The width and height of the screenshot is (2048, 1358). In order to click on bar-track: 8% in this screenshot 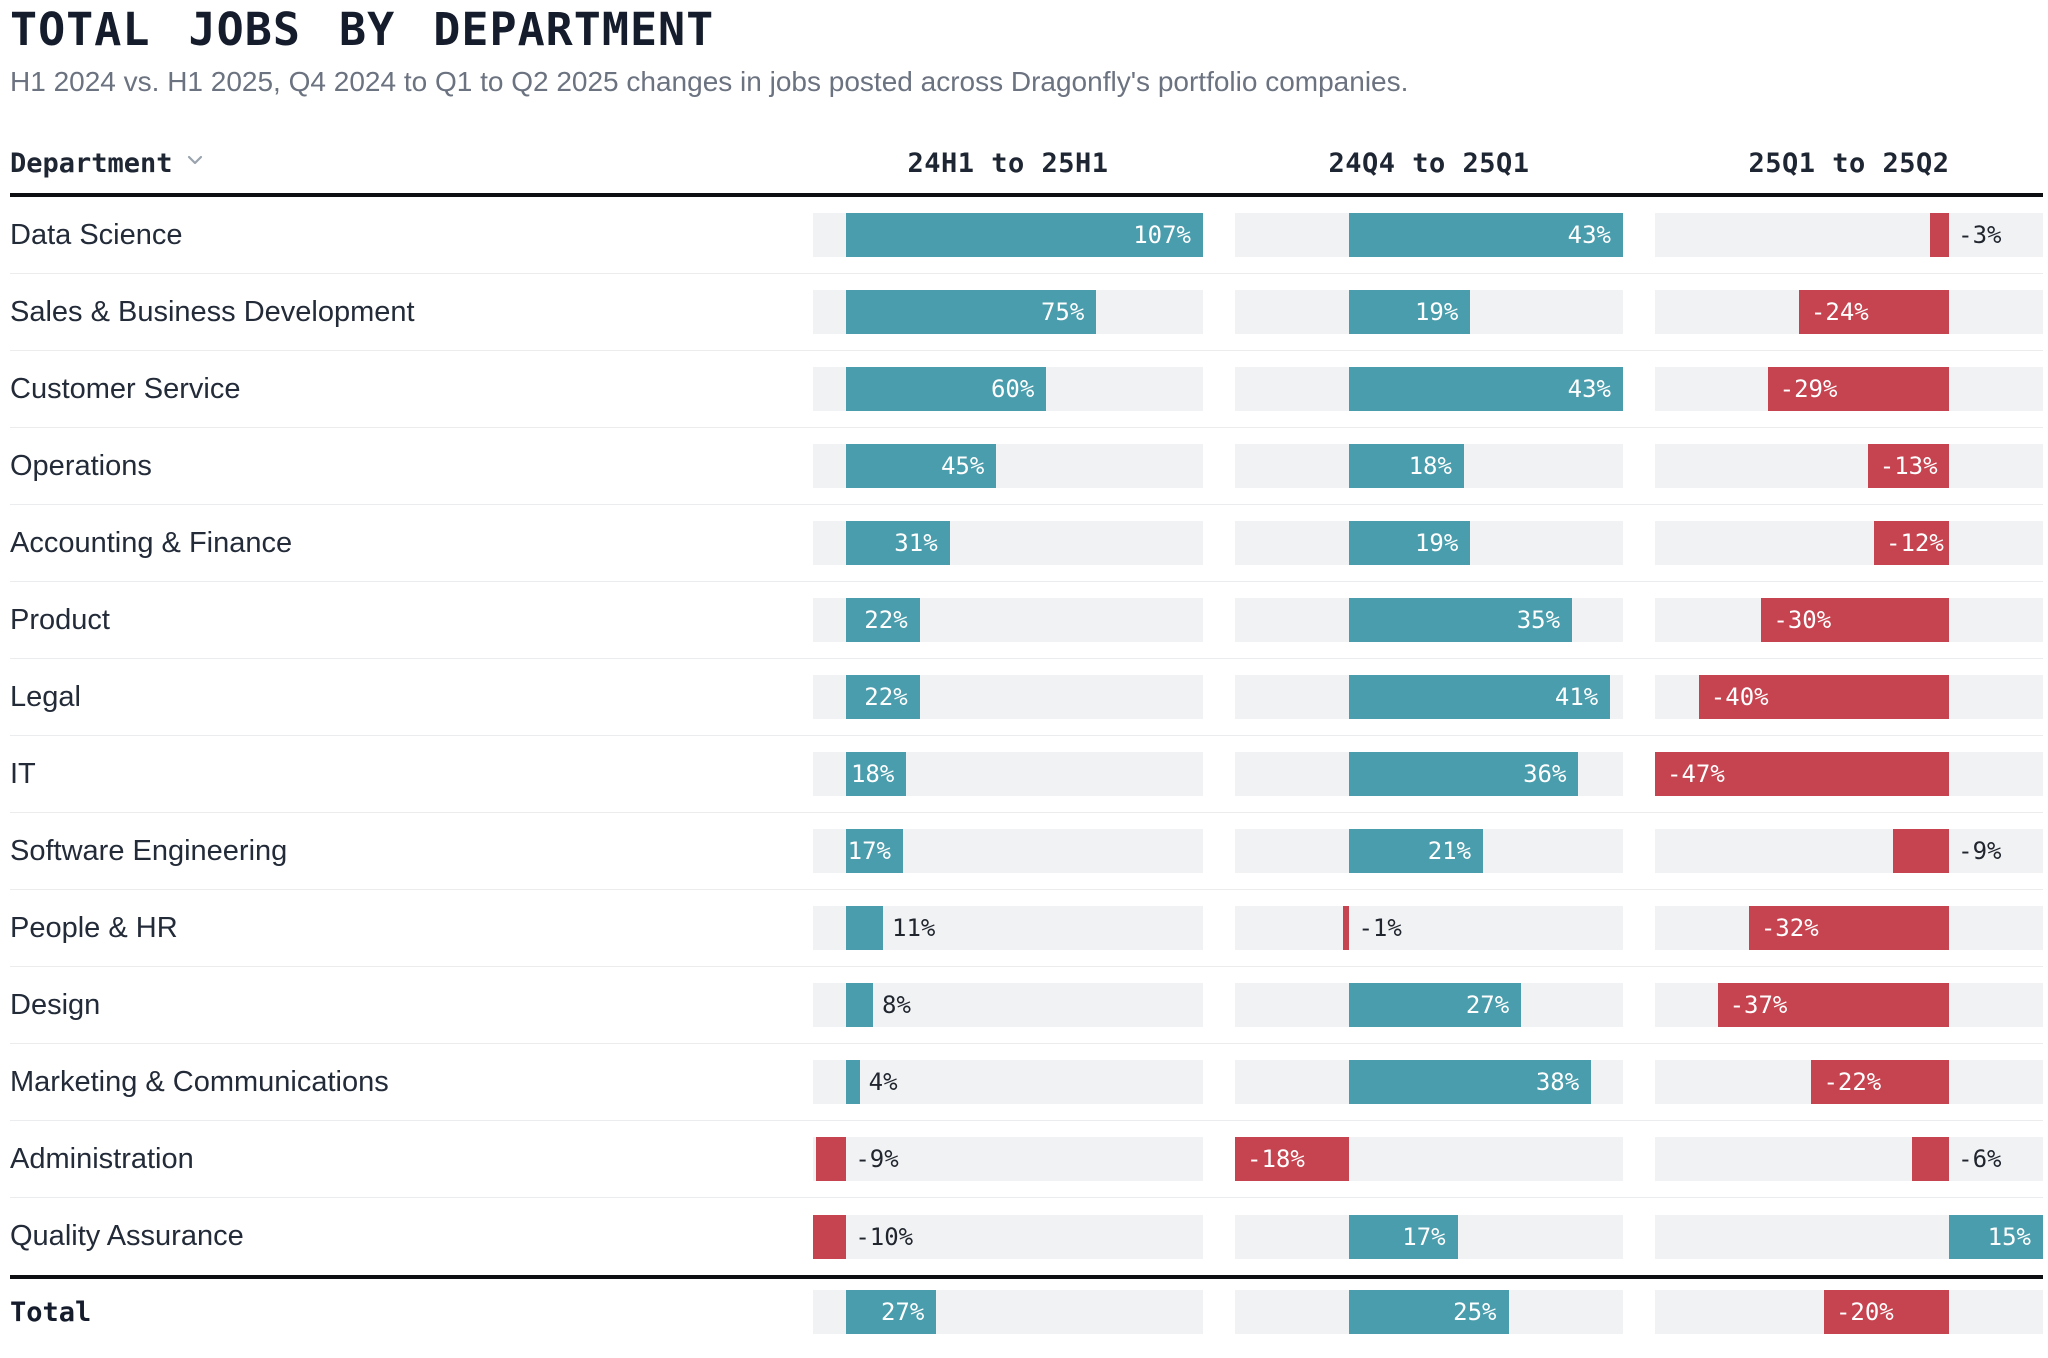, I will do `click(1008, 1005)`.